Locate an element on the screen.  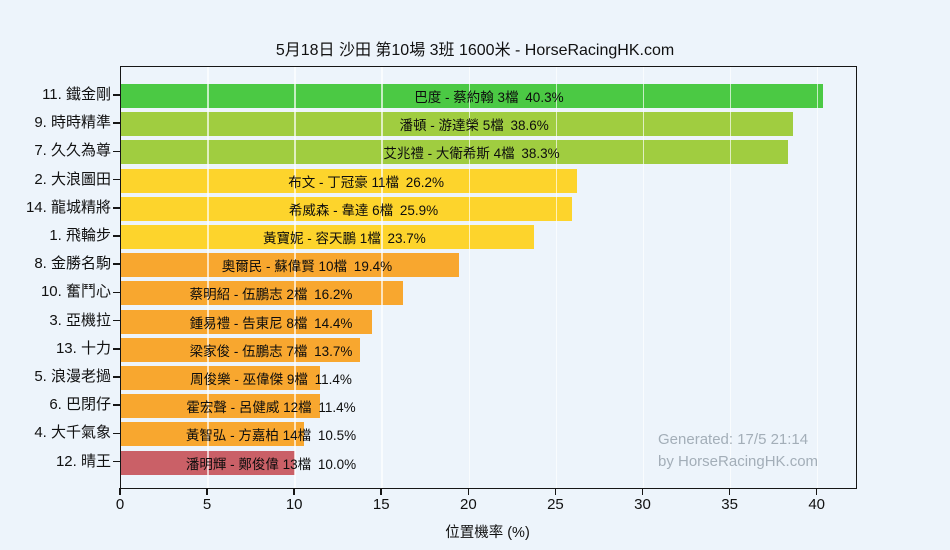
y-tick-label: 9. 時時精準 is located at coordinates (72, 123).